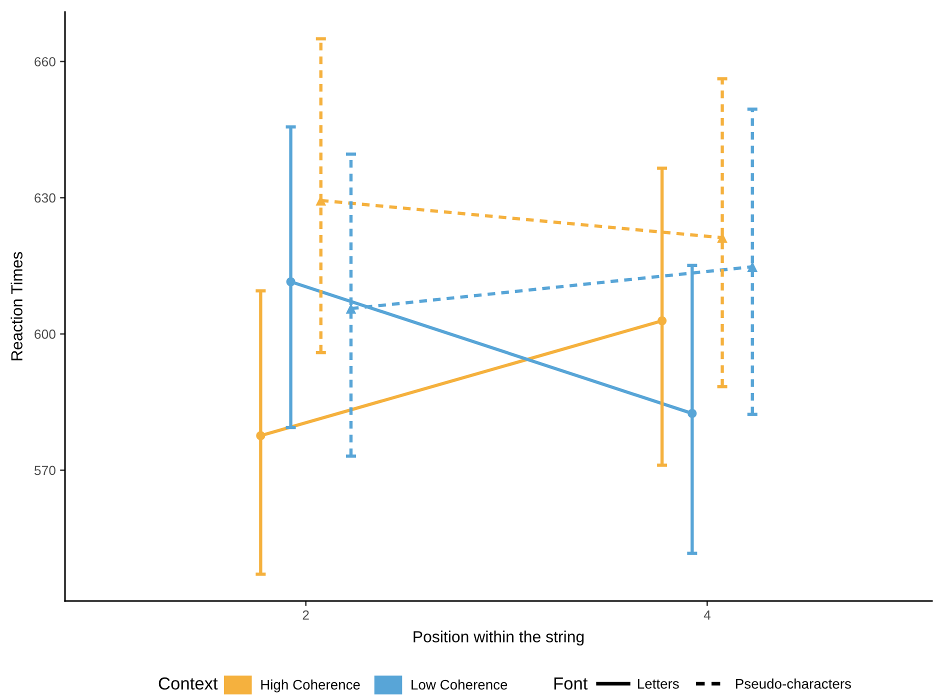 Image resolution: width=934 pixels, height=697 pixels. I want to click on x-tick-label: 4, so click(707, 615).